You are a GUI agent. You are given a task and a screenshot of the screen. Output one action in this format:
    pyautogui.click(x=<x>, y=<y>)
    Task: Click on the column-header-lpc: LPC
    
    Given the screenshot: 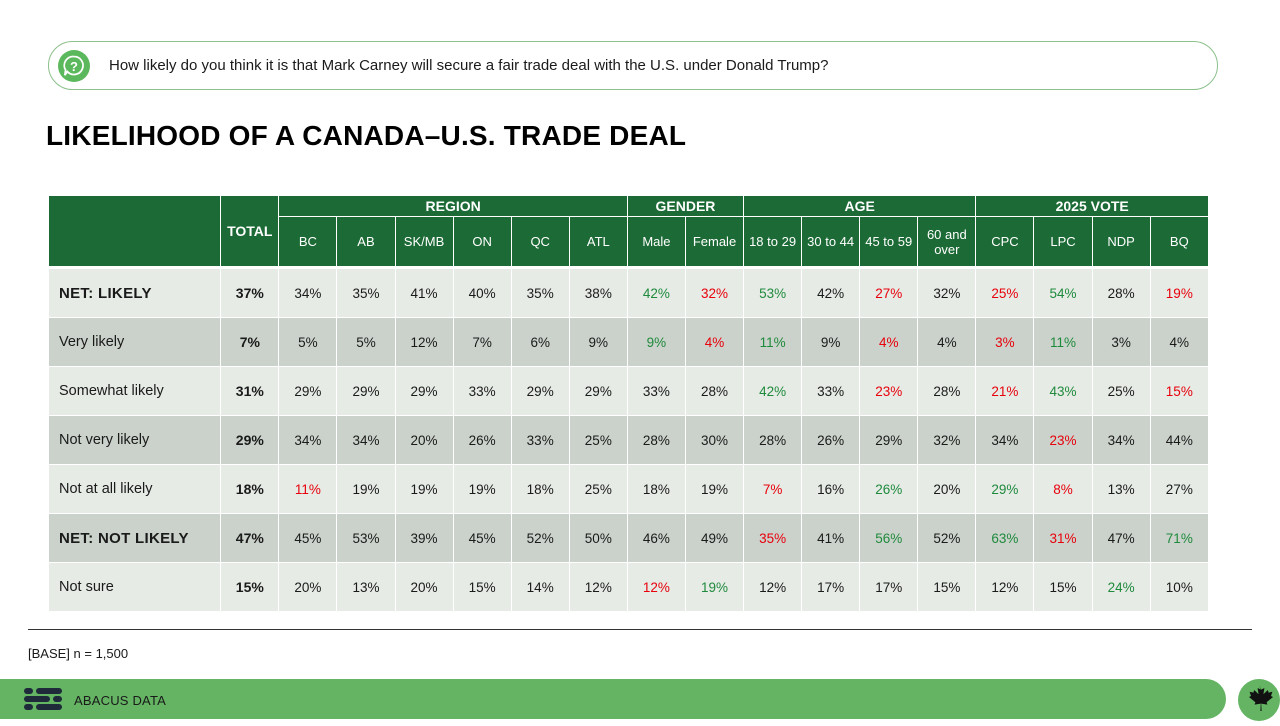 What is the action you would take?
    pyautogui.click(x=1063, y=241)
    